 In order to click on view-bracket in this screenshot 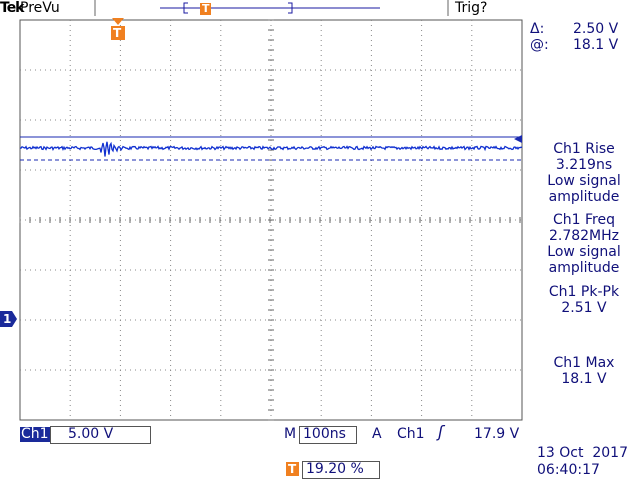, I will do `click(238, 8)`.